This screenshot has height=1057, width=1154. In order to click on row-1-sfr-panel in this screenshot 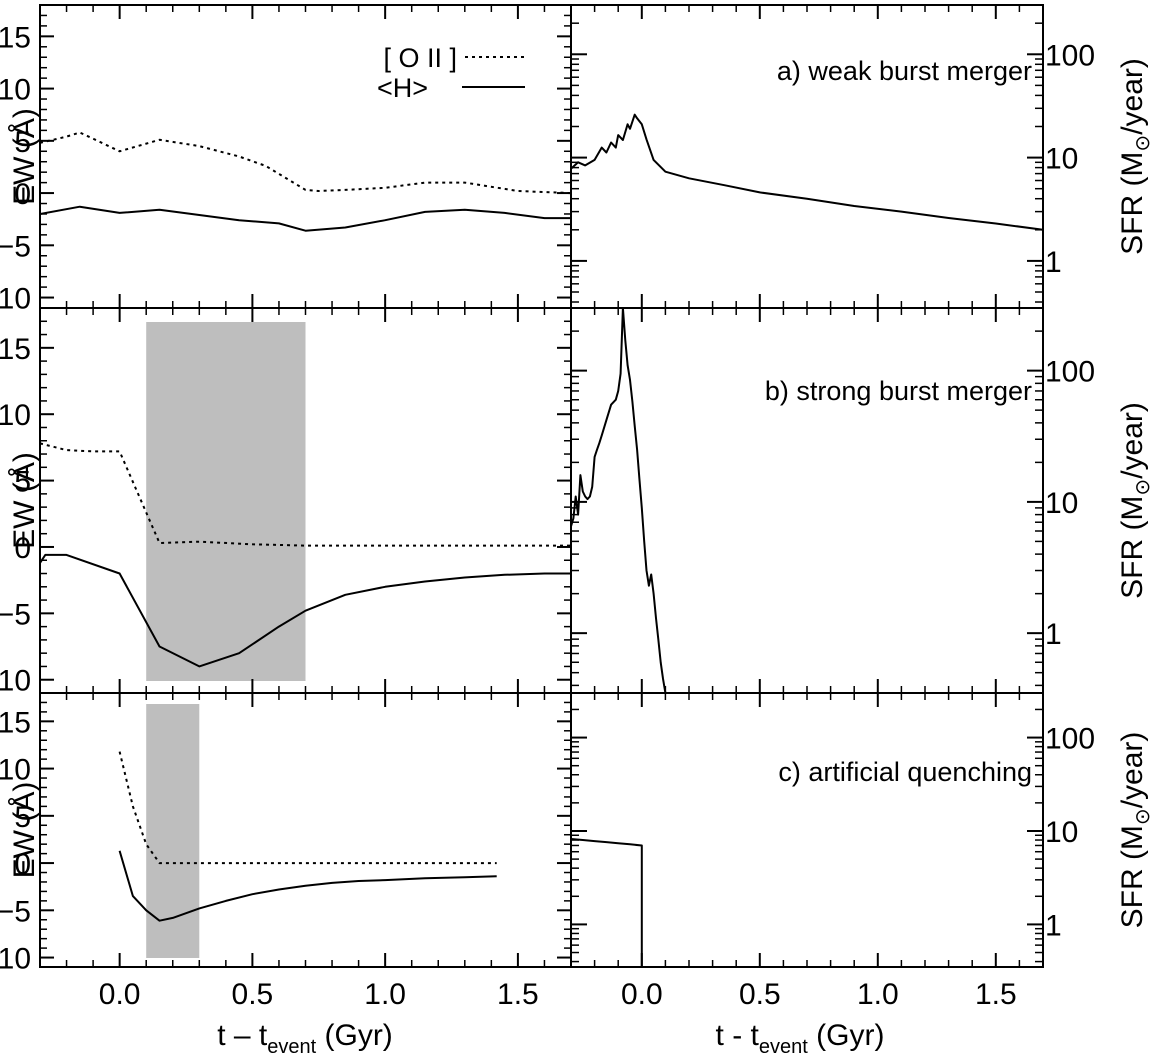, I will do `click(807, 172)`.